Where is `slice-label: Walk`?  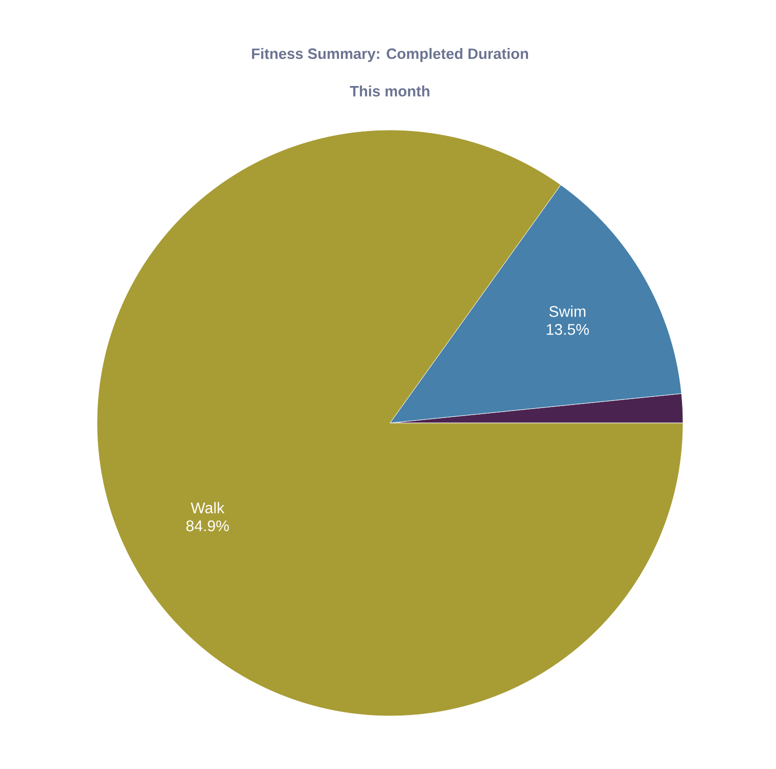 slice-label: Walk is located at coordinates (207, 508).